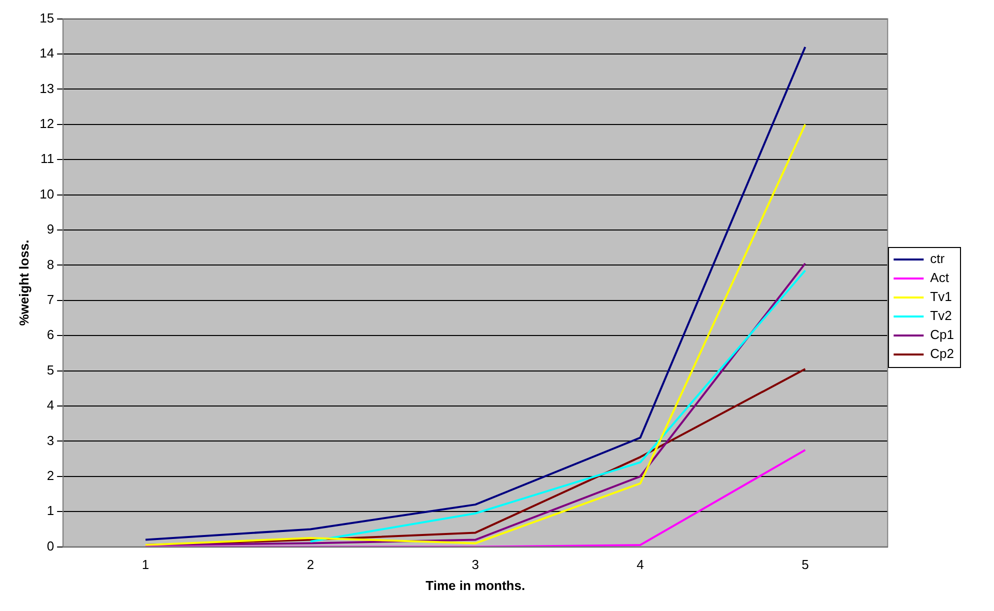 The width and height of the screenshot is (994, 611). Describe the element at coordinates (940, 278) in the screenshot. I see `legend-label: Act` at that location.